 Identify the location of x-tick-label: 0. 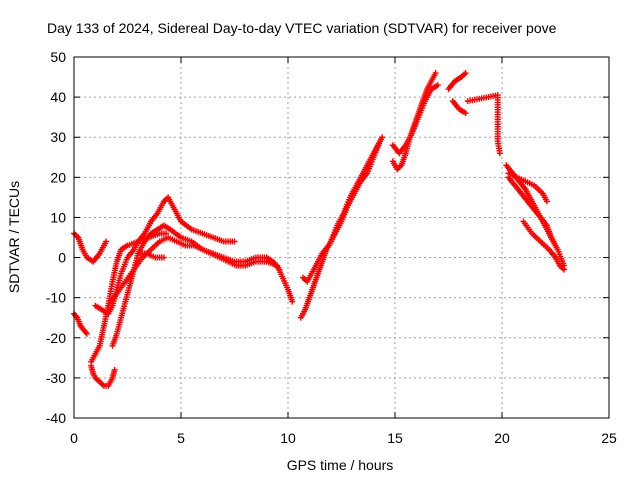
(74, 438).